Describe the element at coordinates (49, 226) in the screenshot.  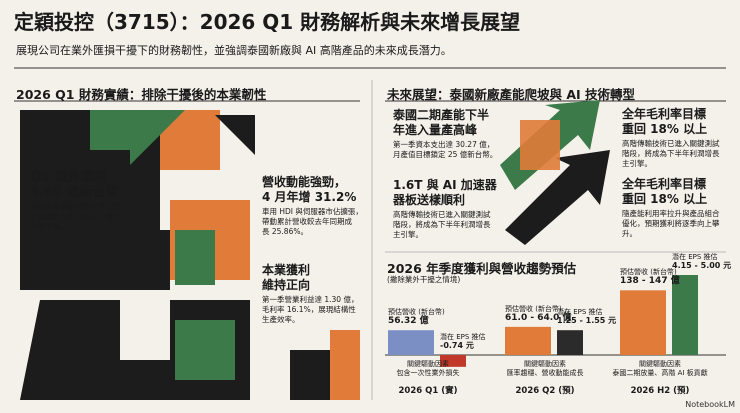
I see `block-body: 次性干擾。` at that location.